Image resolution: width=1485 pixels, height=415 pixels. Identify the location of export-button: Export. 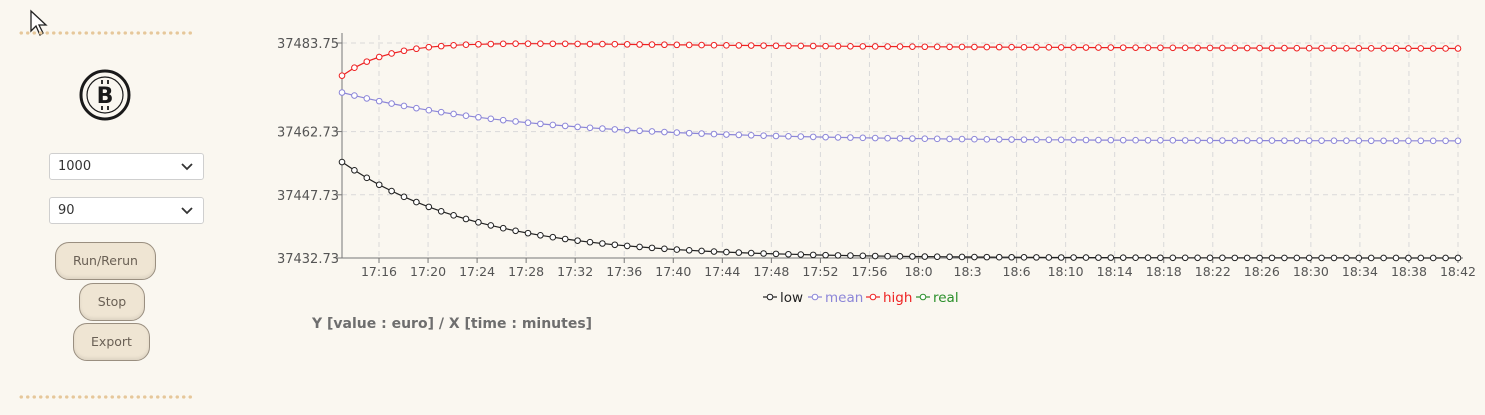
(111, 342).